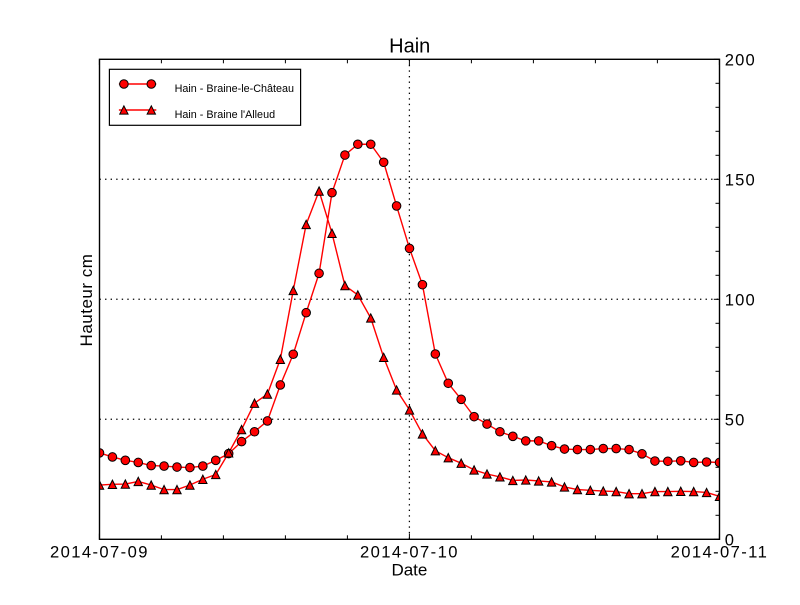  I want to click on svg-text: Hain, so click(409, 47).